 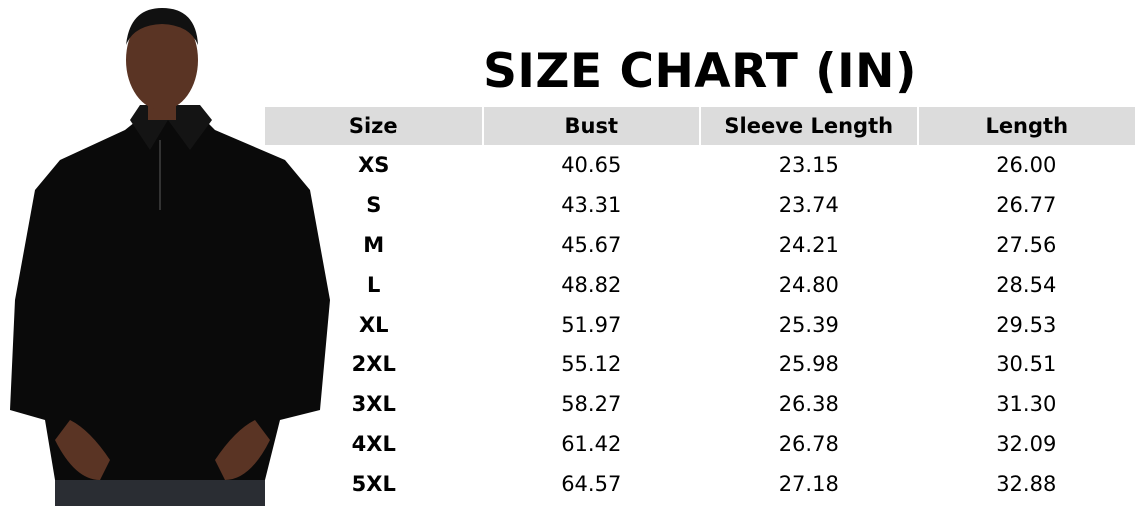 What do you see at coordinates (591, 484) in the screenshot?
I see `cell-bust: 64.57` at bounding box center [591, 484].